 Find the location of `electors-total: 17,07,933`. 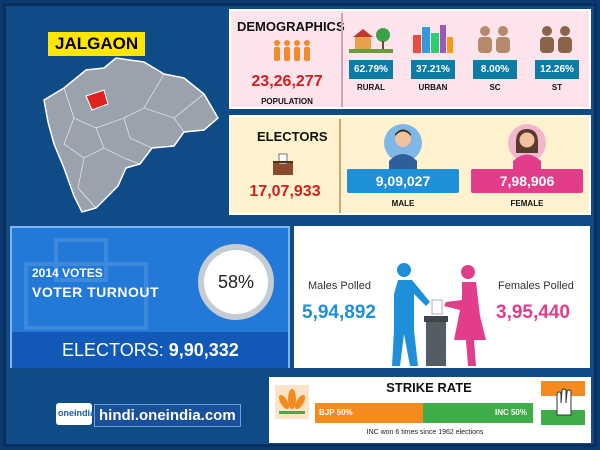

electors-total: 17,07,933 is located at coordinates (285, 191).